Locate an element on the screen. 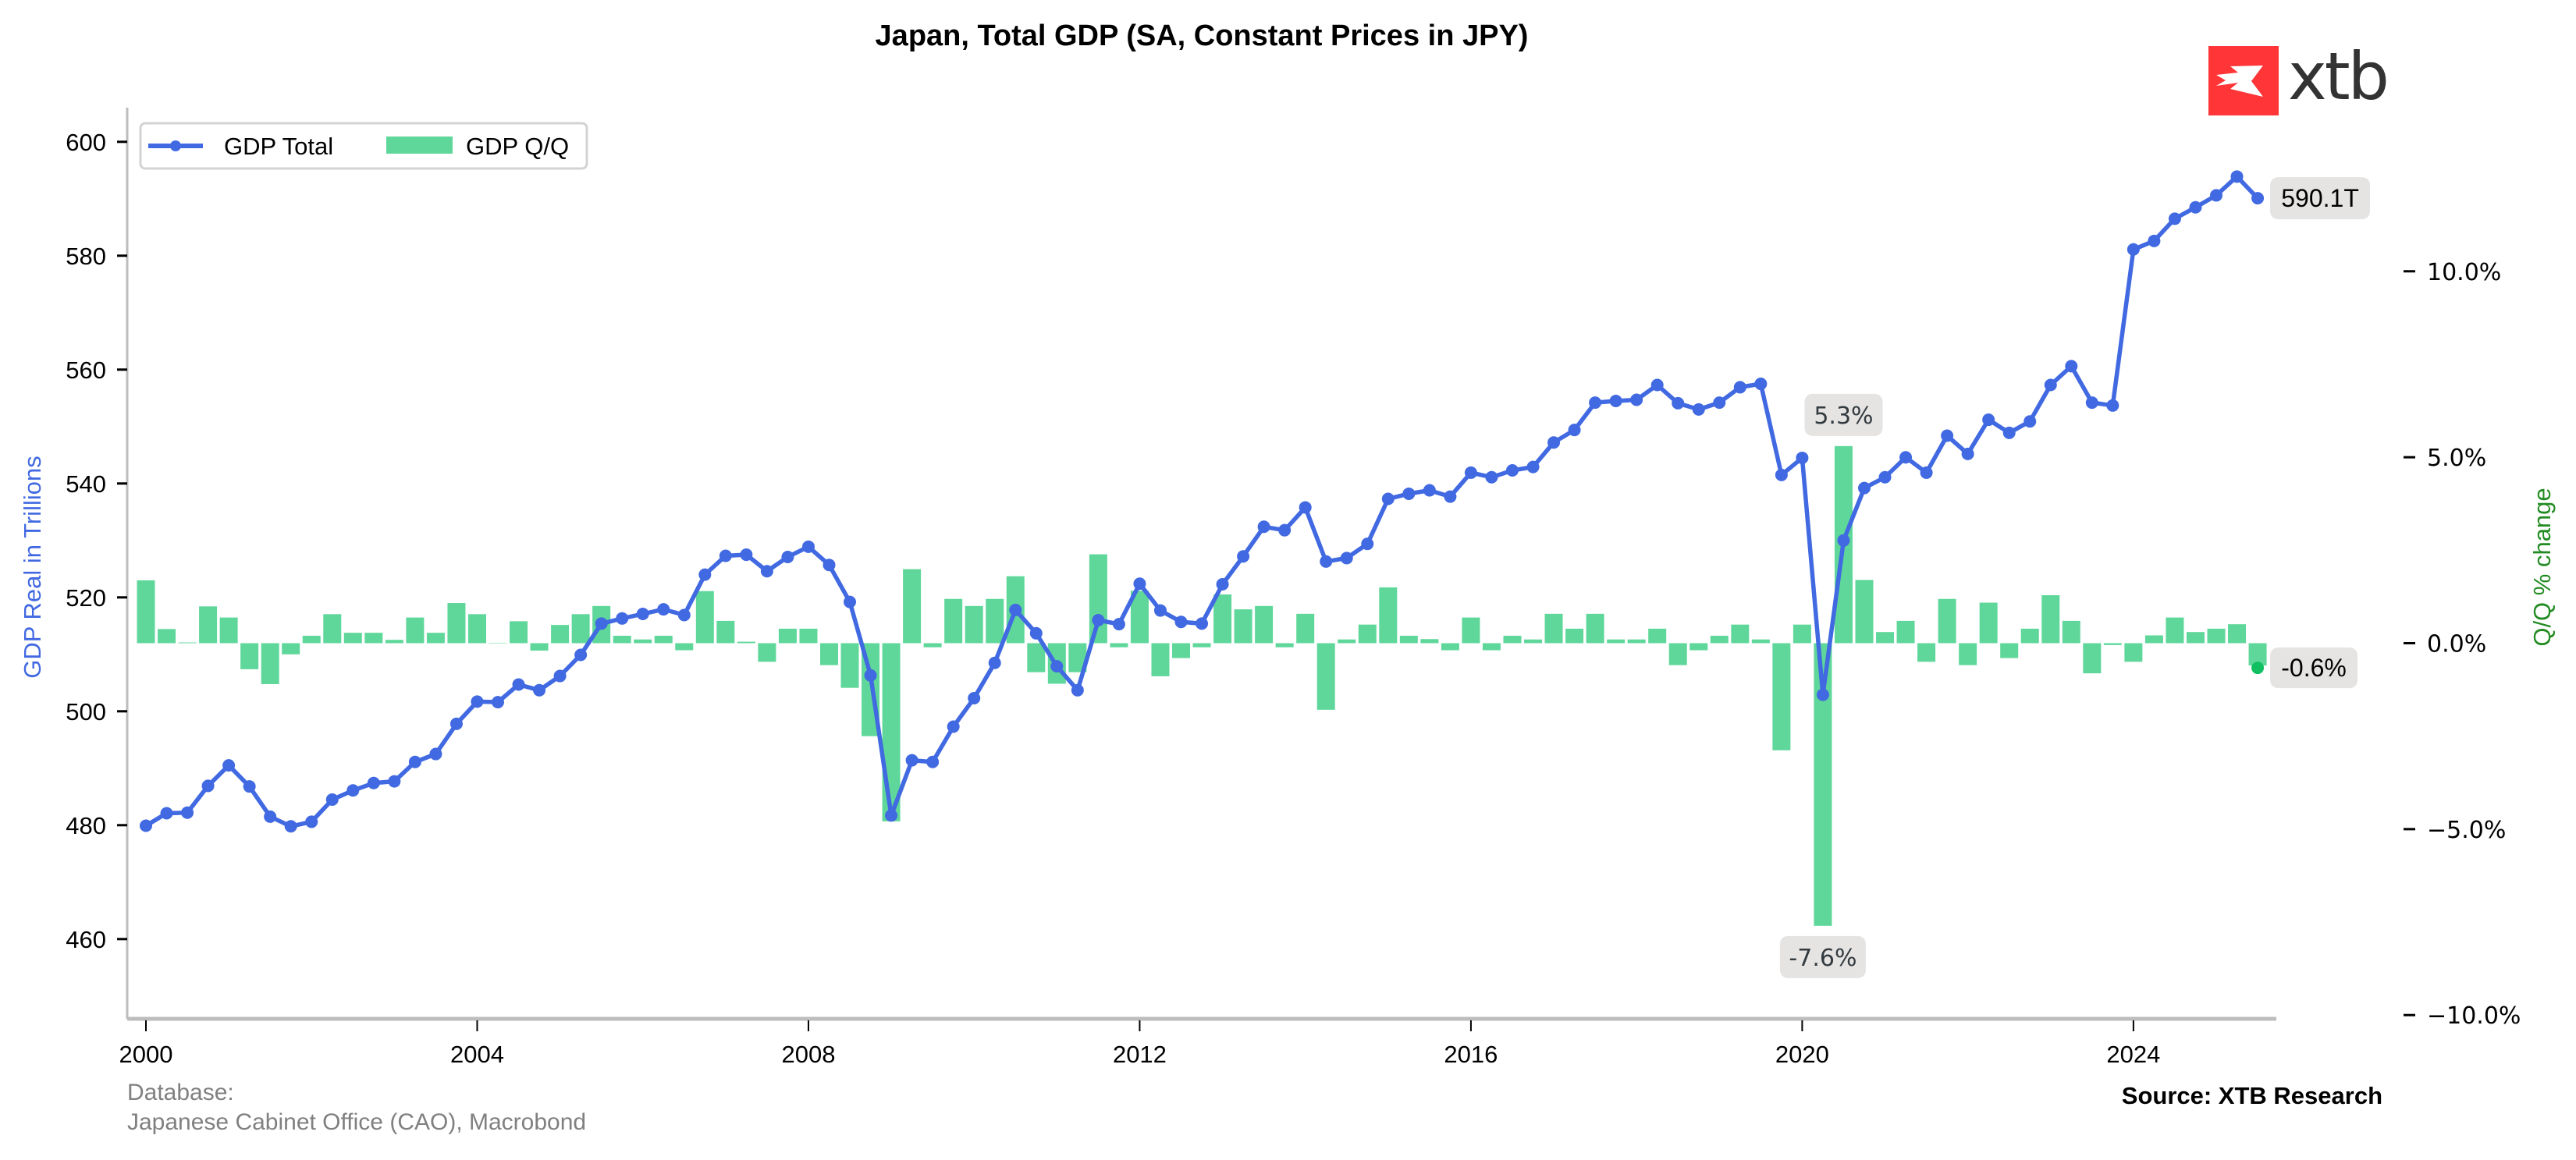 This screenshot has height=1160, width=2576. left-tick-label: 500 is located at coordinates (86, 711).